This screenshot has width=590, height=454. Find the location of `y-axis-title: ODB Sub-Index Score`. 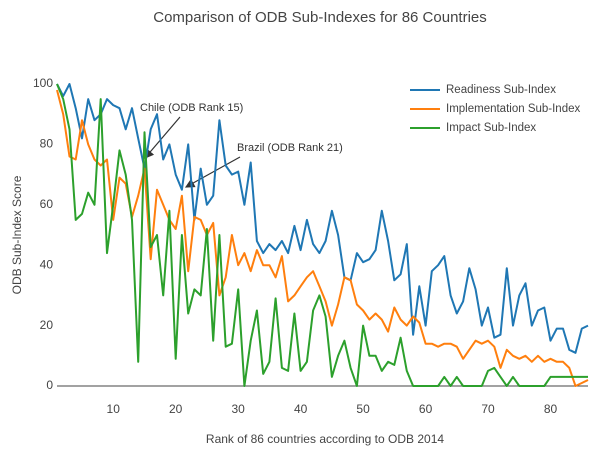

y-axis-title: ODB Sub-Index Score is located at coordinates (17, 234).